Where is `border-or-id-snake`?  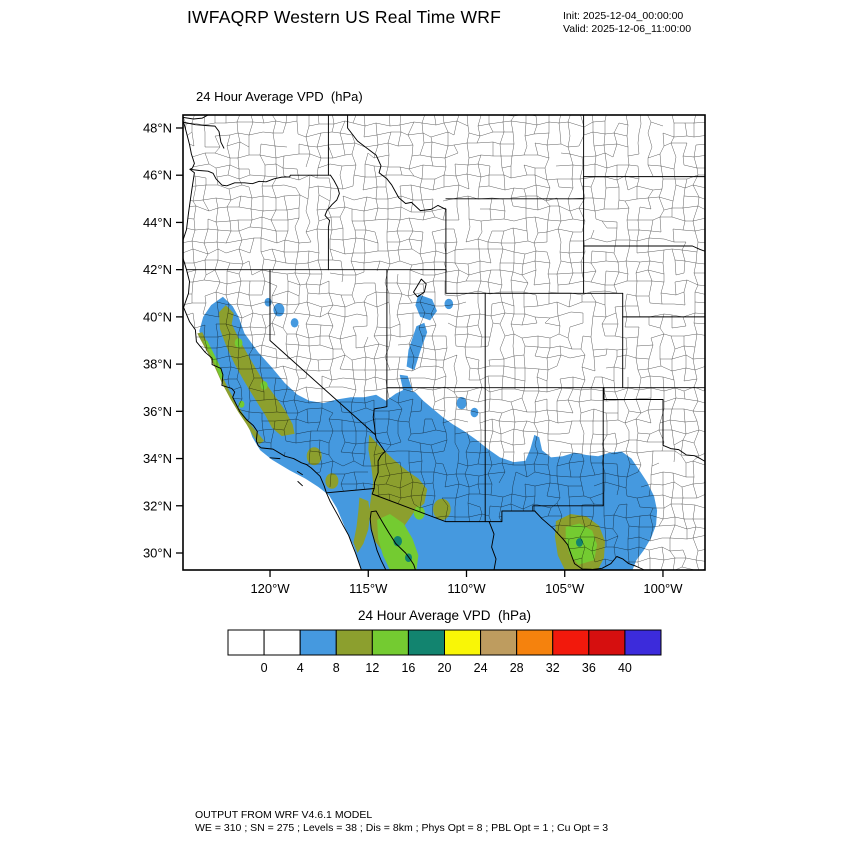 border-or-id-snake is located at coordinates (332, 222).